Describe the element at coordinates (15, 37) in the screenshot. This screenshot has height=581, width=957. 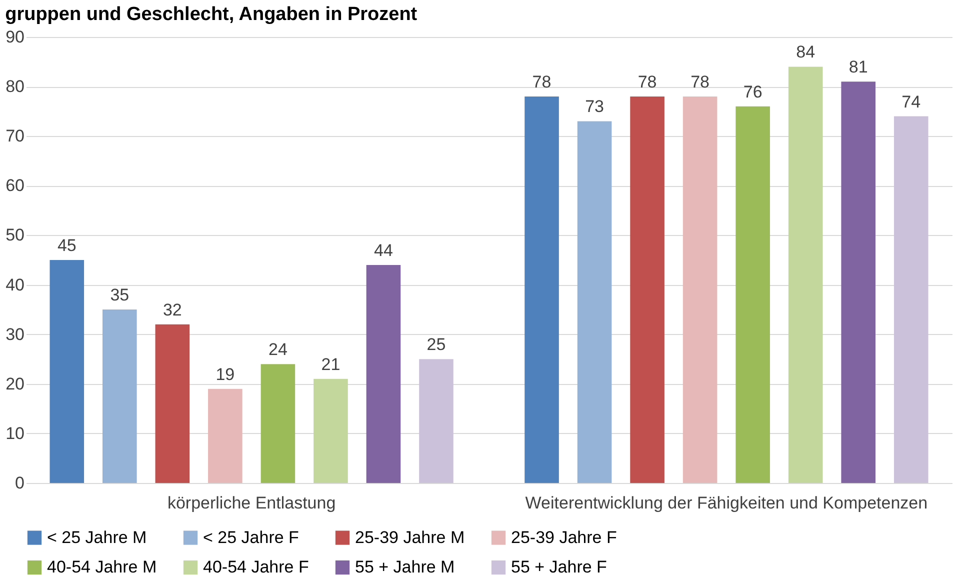
I see `y-tick-label: 90` at that location.